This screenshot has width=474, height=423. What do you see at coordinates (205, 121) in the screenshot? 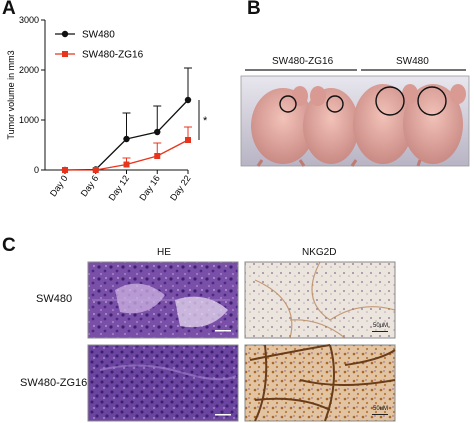
I see `significance-star: *` at bounding box center [205, 121].